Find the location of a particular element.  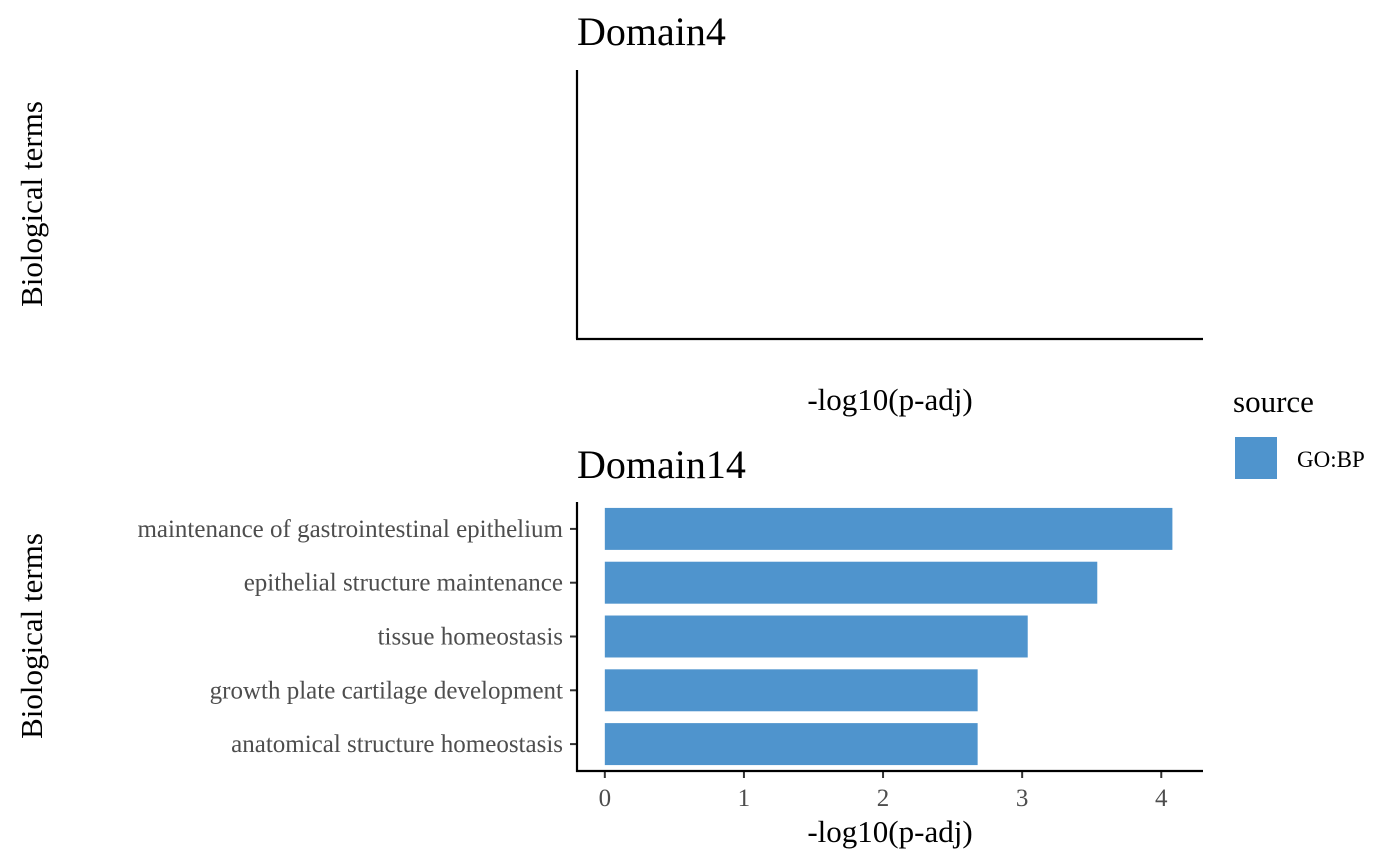

legend-label: GO:BP is located at coordinates (1331, 459).